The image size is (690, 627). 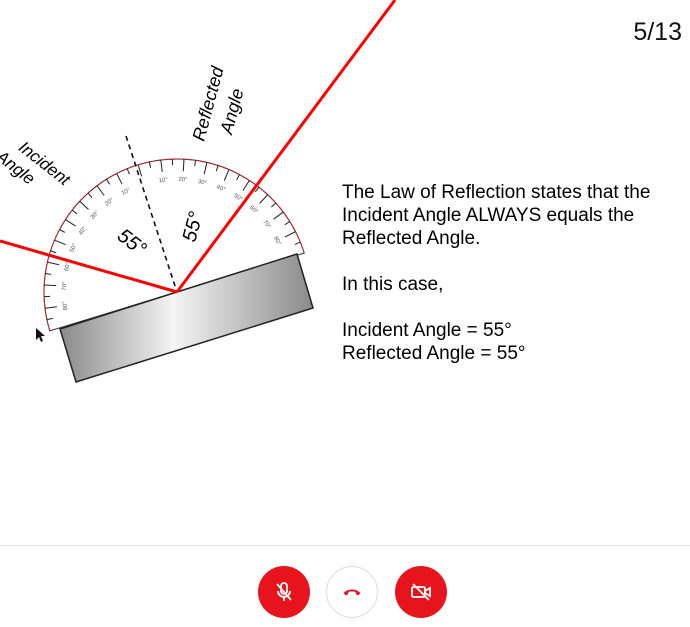 I want to click on normal-line, so click(x=151, y=214).